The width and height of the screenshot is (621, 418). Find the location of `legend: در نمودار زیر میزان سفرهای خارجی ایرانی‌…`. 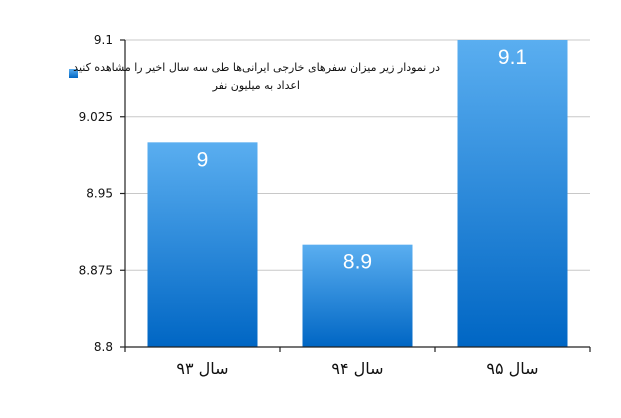

legend: در نمودار زیر میزان سفرهای خارجی ایرانی‌… is located at coordinates (254, 76).